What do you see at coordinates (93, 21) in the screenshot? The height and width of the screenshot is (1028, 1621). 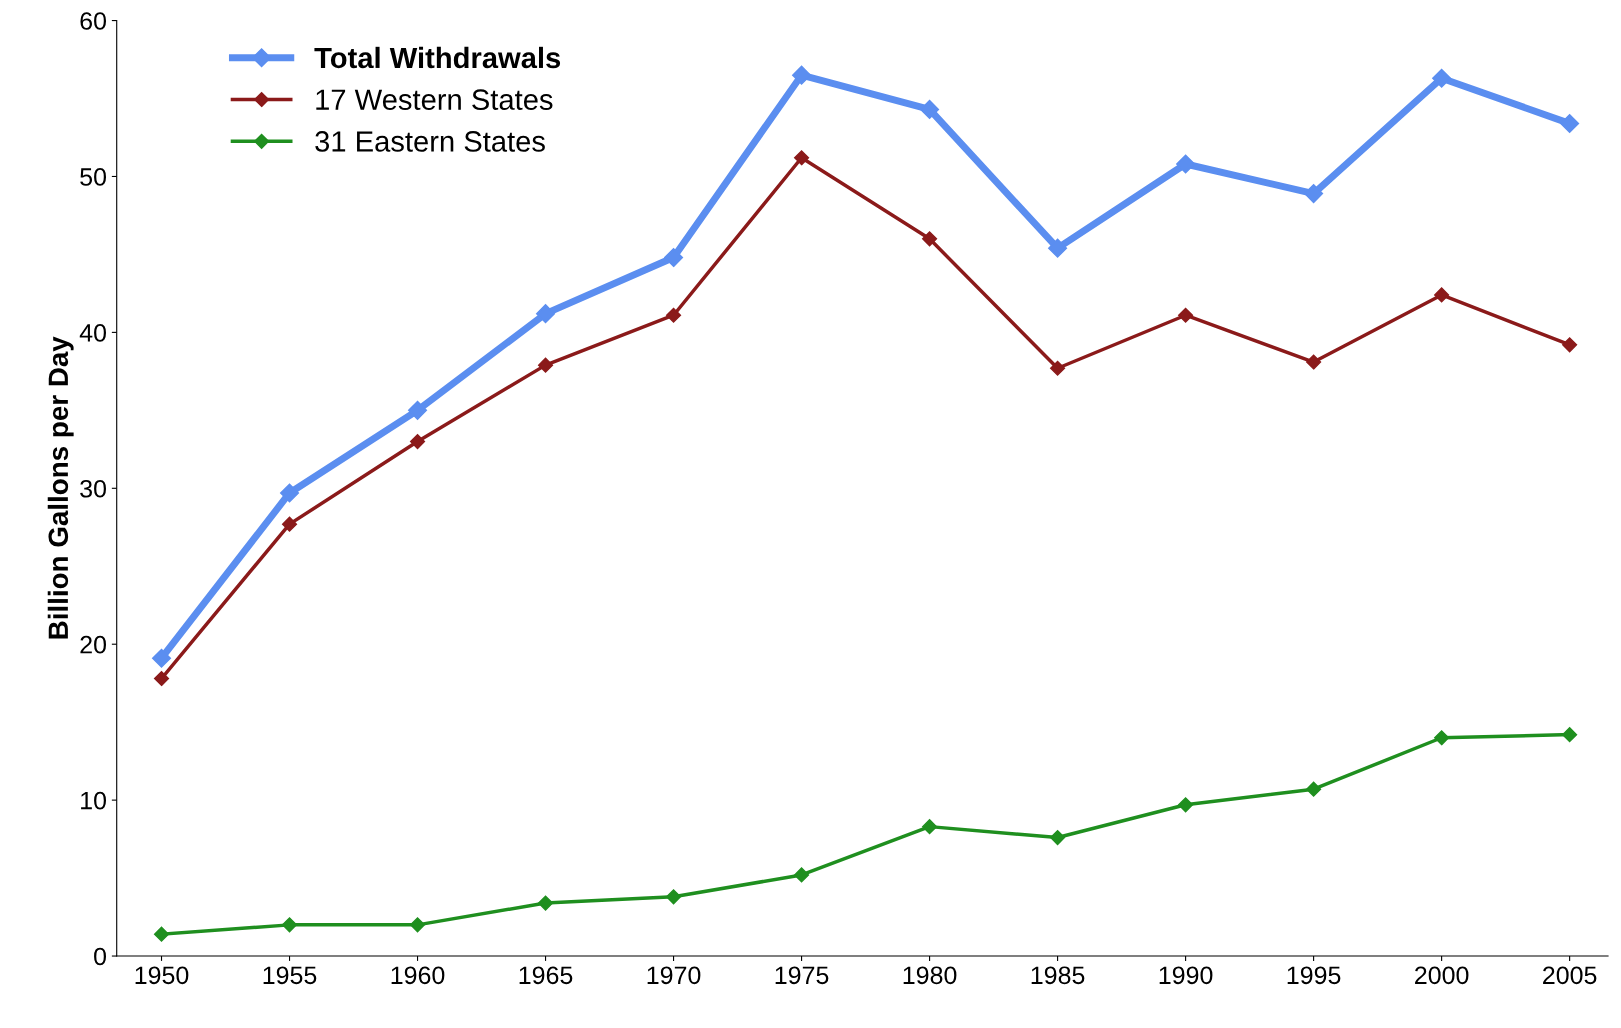 I see `y-tick-label: 60` at bounding box center [93, 21].